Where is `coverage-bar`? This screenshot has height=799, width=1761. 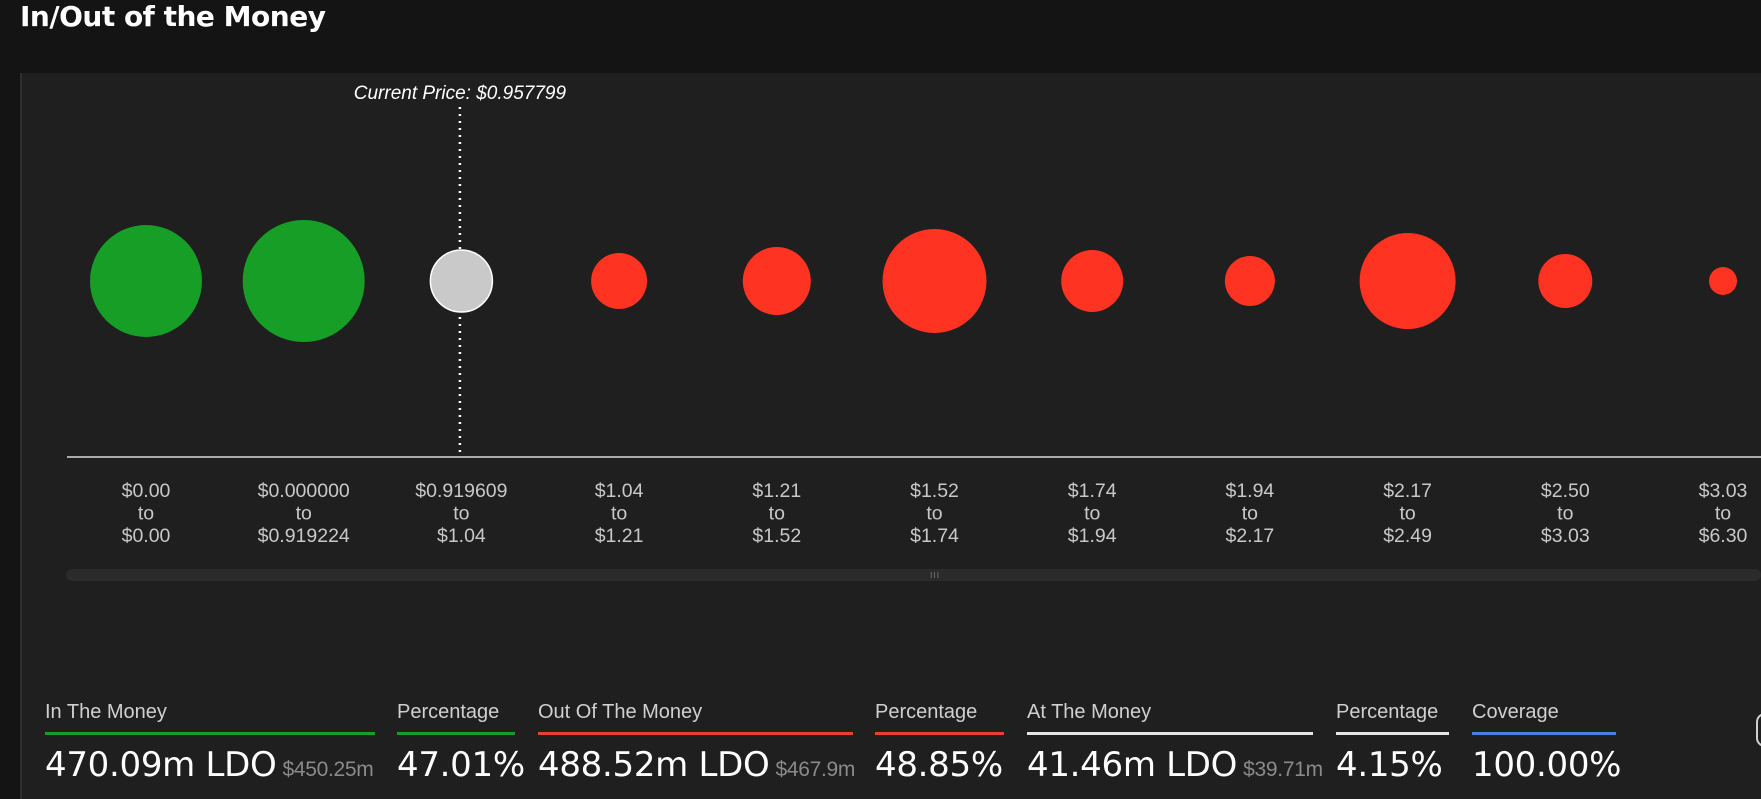
coverage-bar is located at coordinates (1544, 733).